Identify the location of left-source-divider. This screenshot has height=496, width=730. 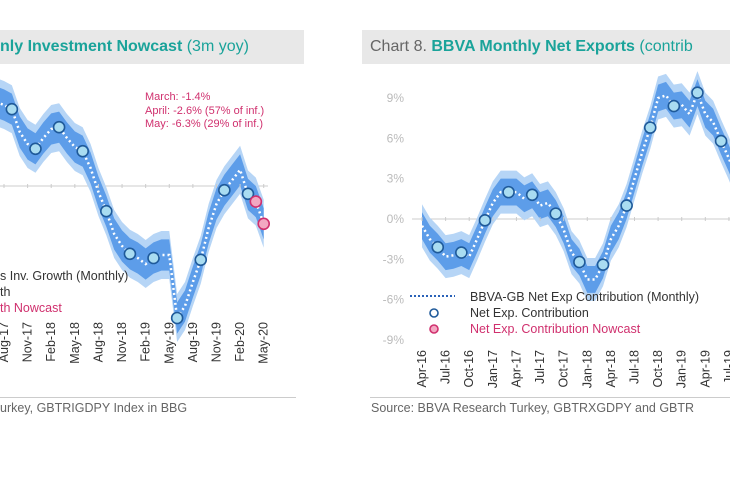
(148, 397).